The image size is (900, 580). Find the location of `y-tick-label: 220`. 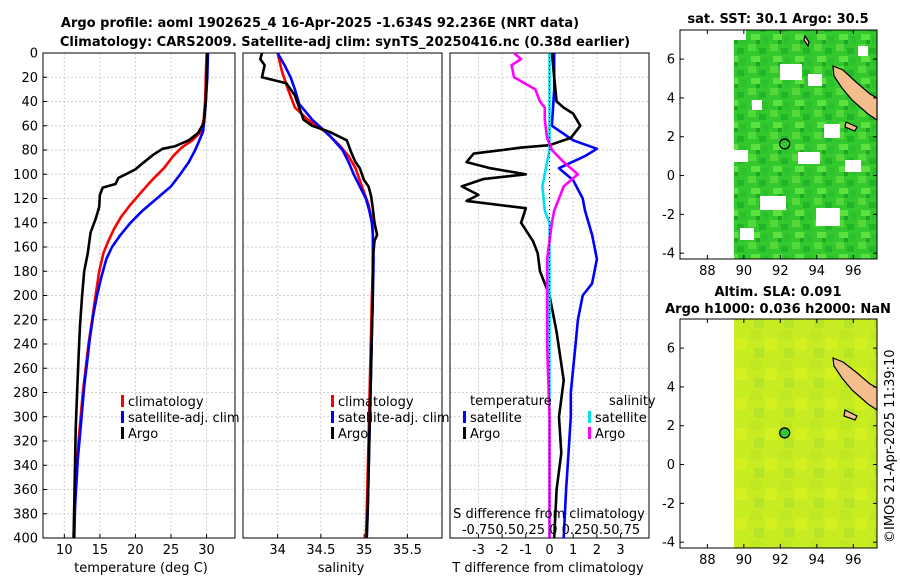

y-tick-label: 220 is located at coordinates (25, 320).